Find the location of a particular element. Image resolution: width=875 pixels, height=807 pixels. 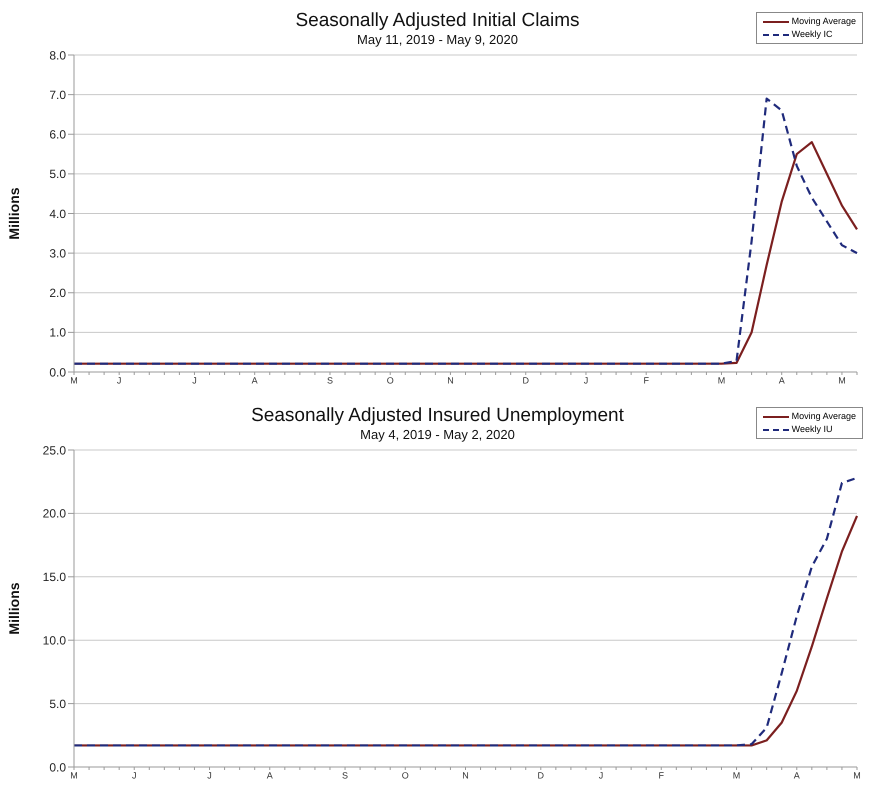

legend-label: Weekly IC is located at coordinates (812, 34).